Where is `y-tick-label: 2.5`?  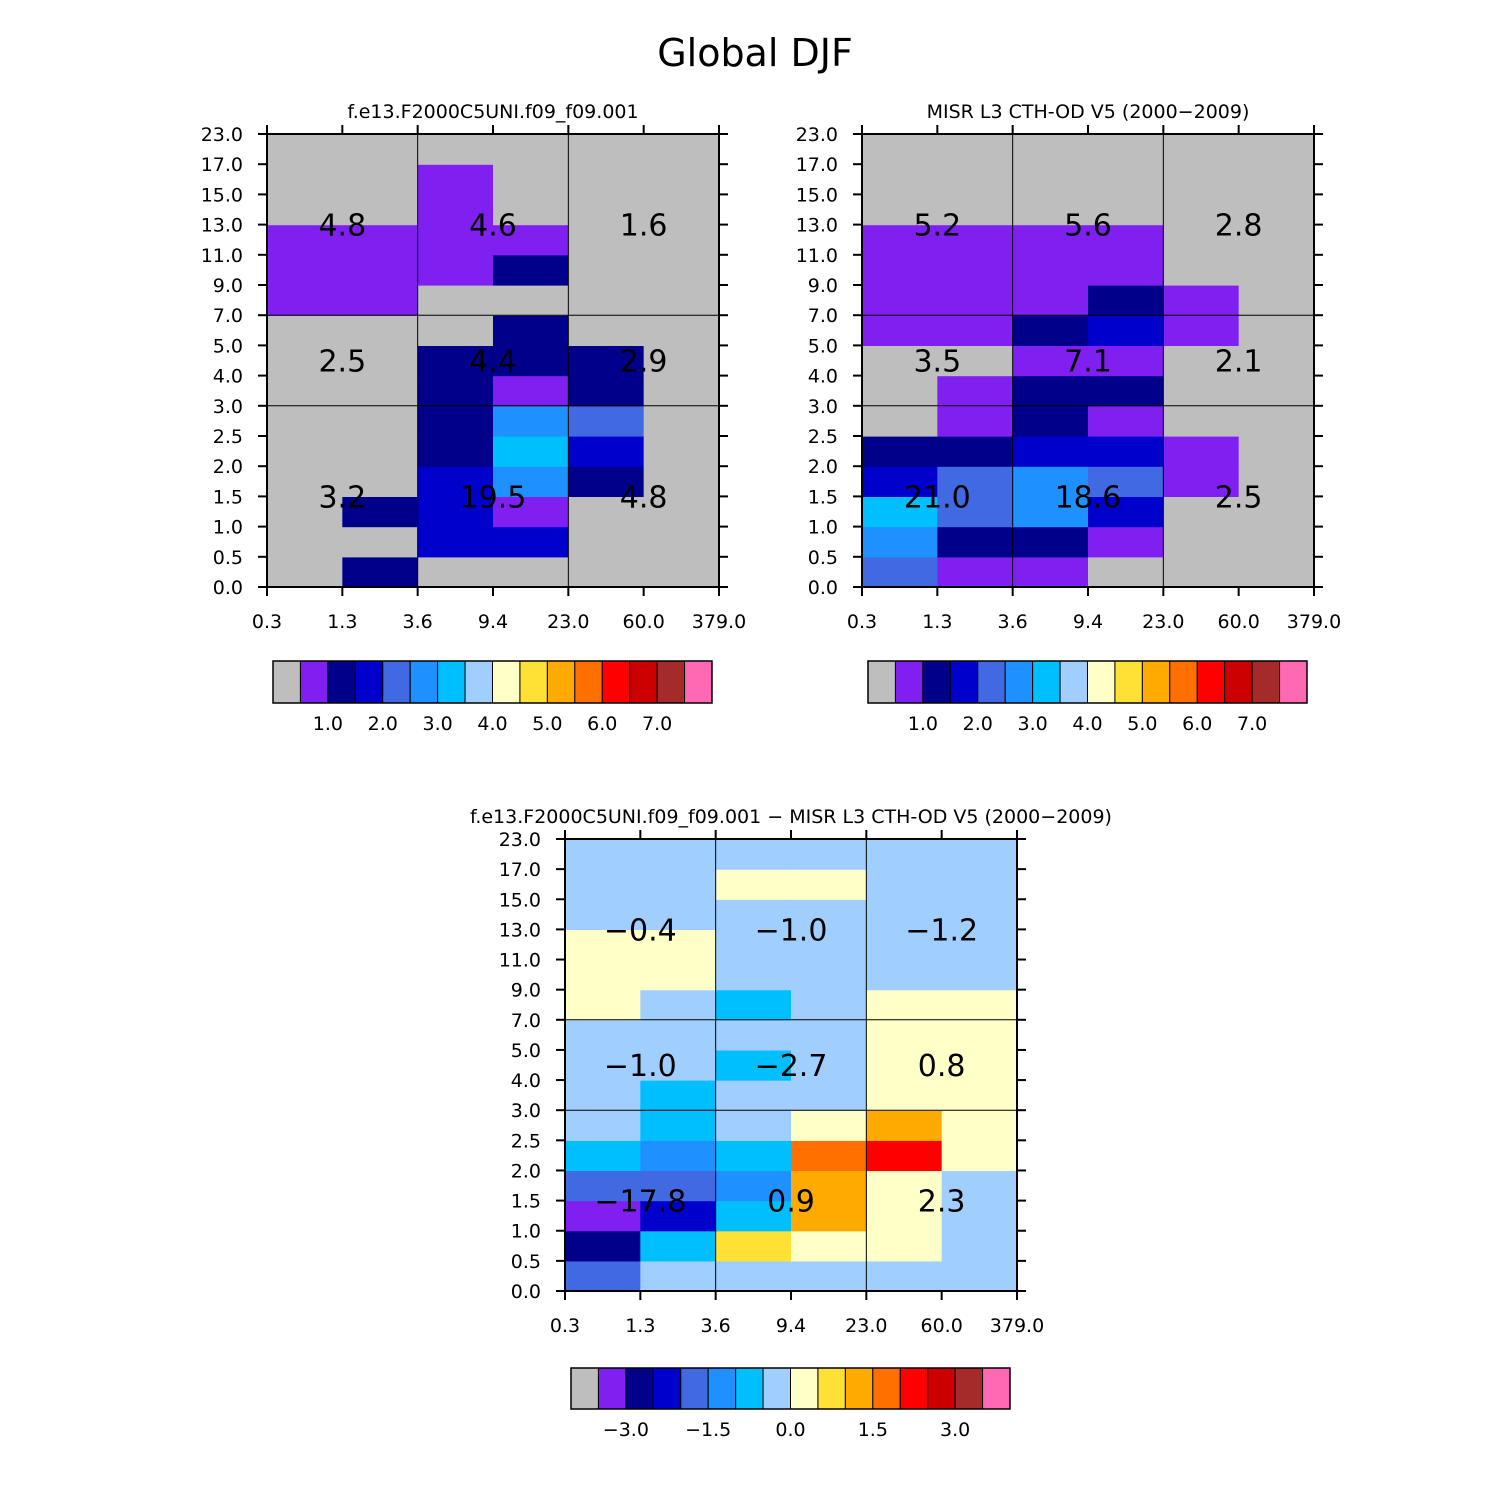 y-tick-label: 2.5 is located at coordinates (228, 437).